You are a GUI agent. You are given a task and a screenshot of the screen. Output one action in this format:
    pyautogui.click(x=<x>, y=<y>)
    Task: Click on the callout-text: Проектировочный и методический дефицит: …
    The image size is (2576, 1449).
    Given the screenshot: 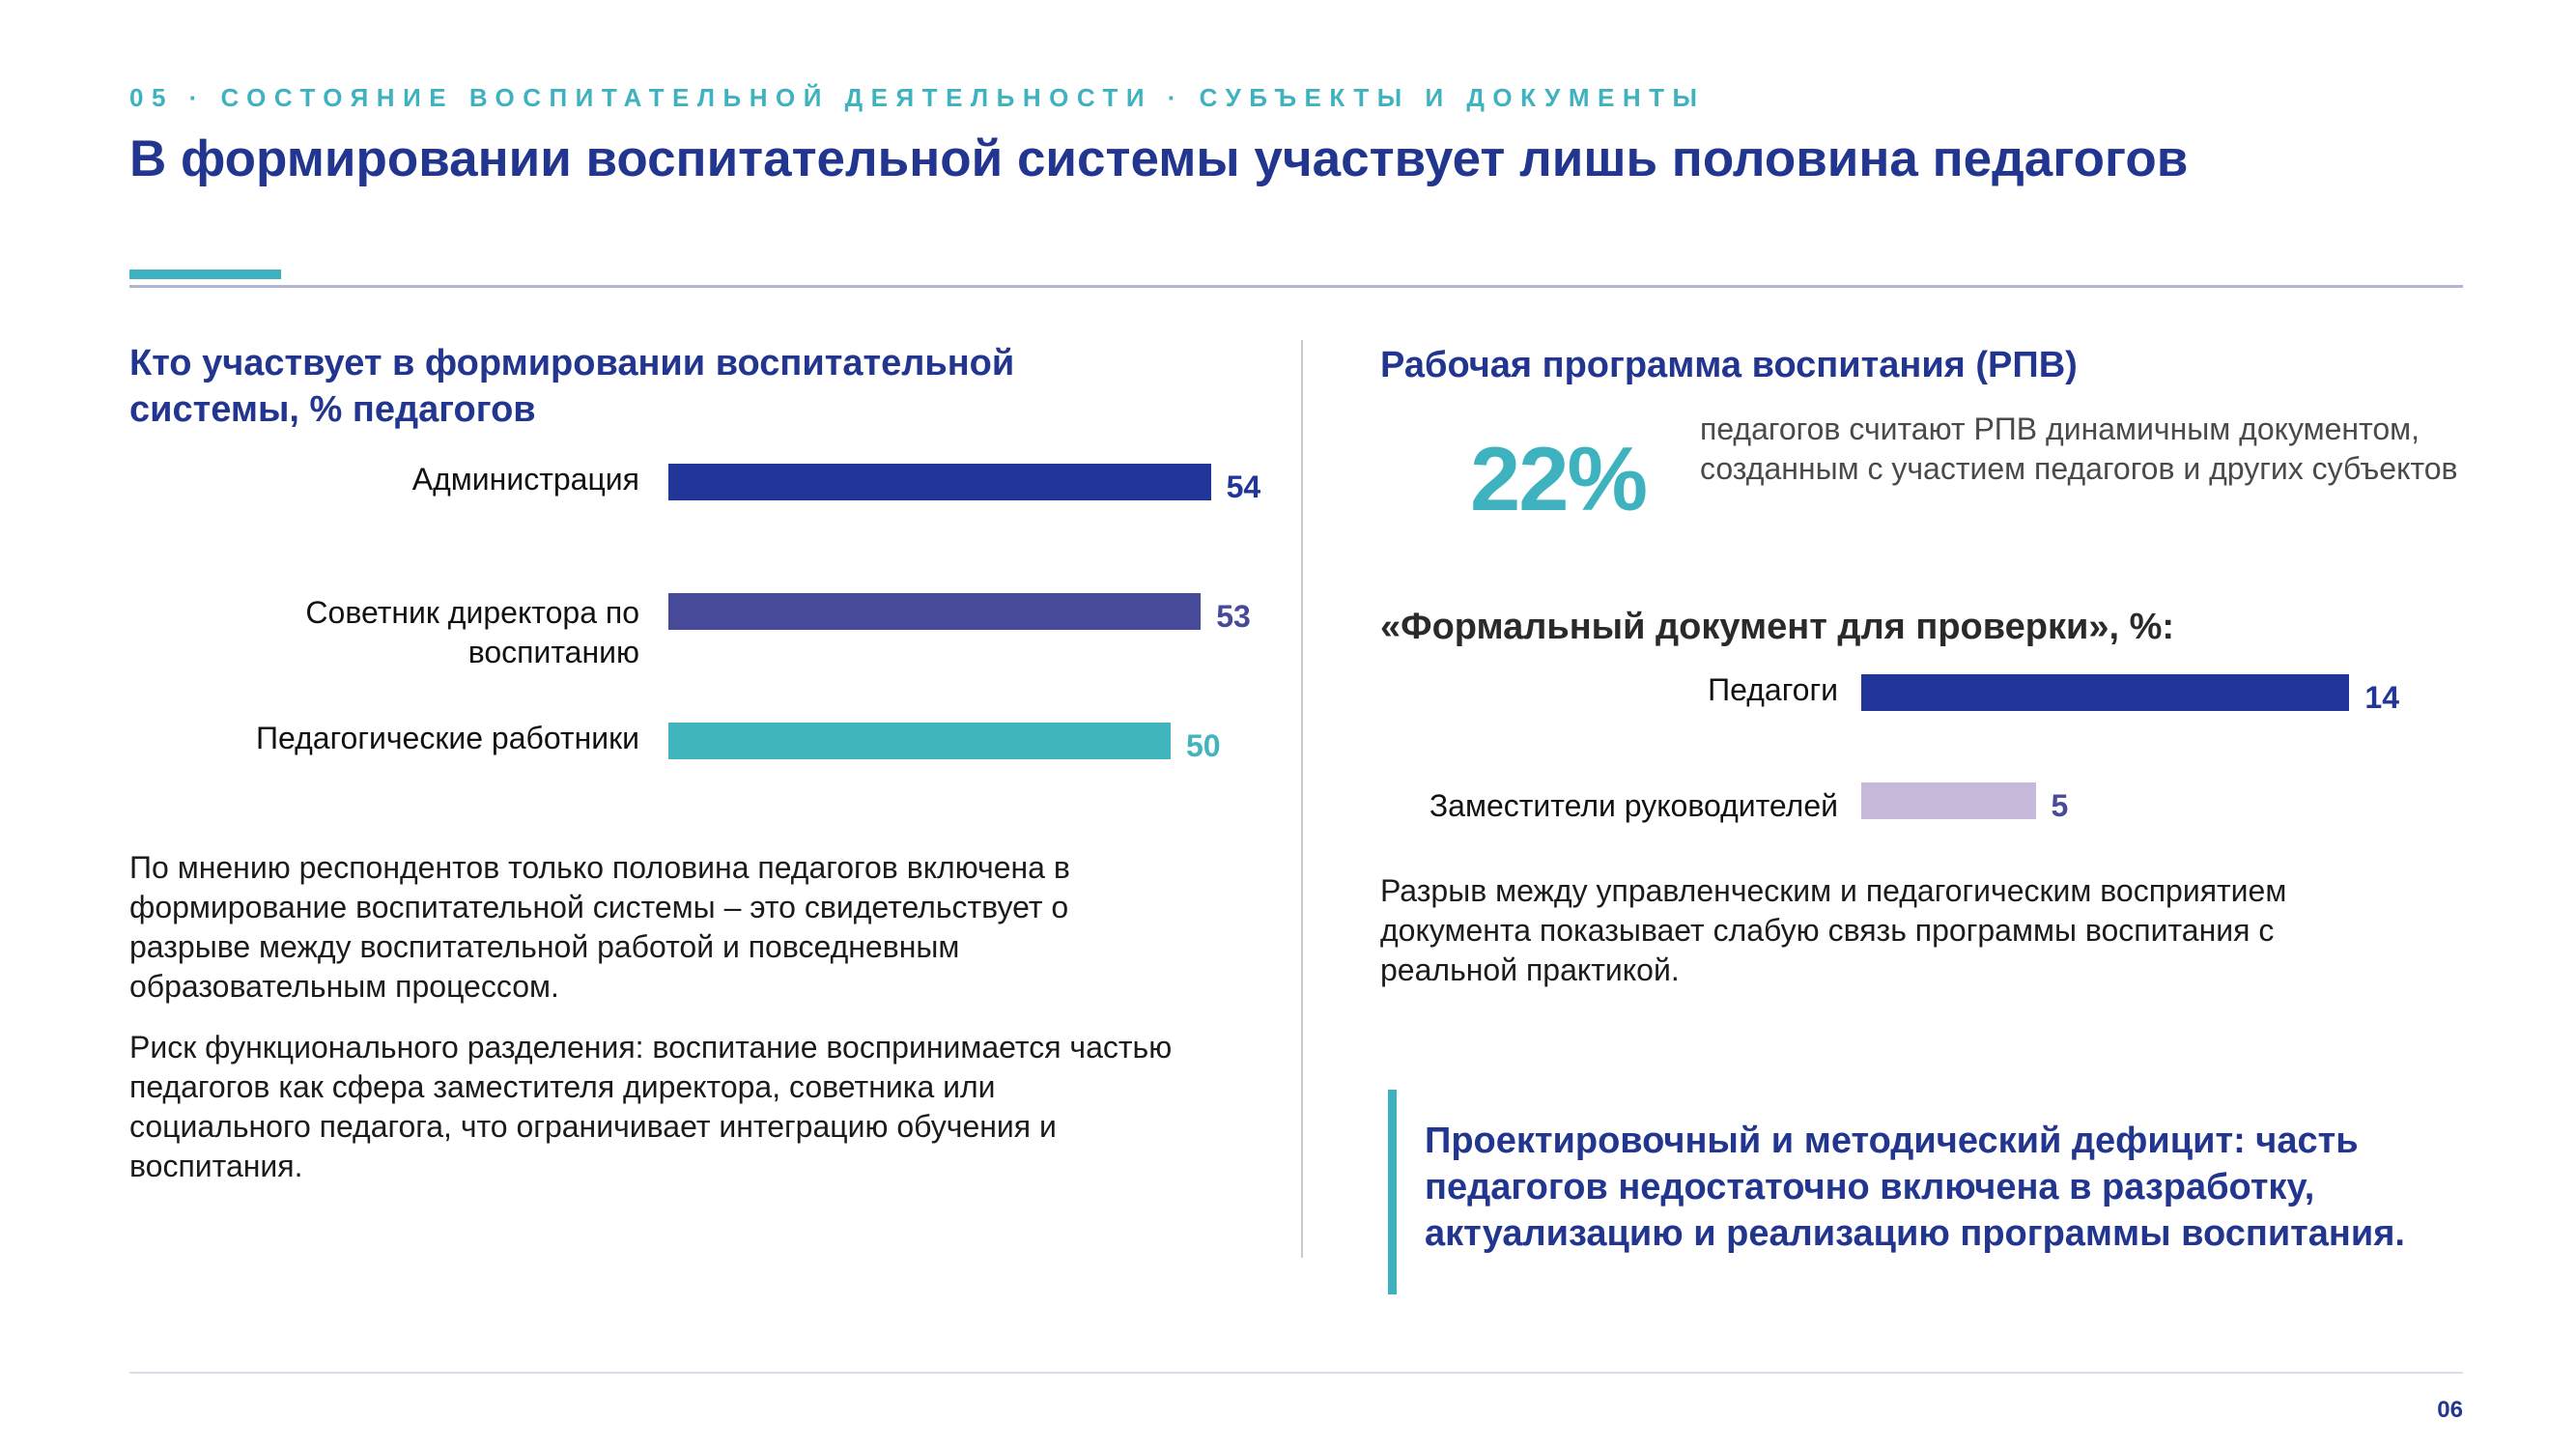 What is the action you would take?
    pyautogui.click(x=1915, y=1187)
    